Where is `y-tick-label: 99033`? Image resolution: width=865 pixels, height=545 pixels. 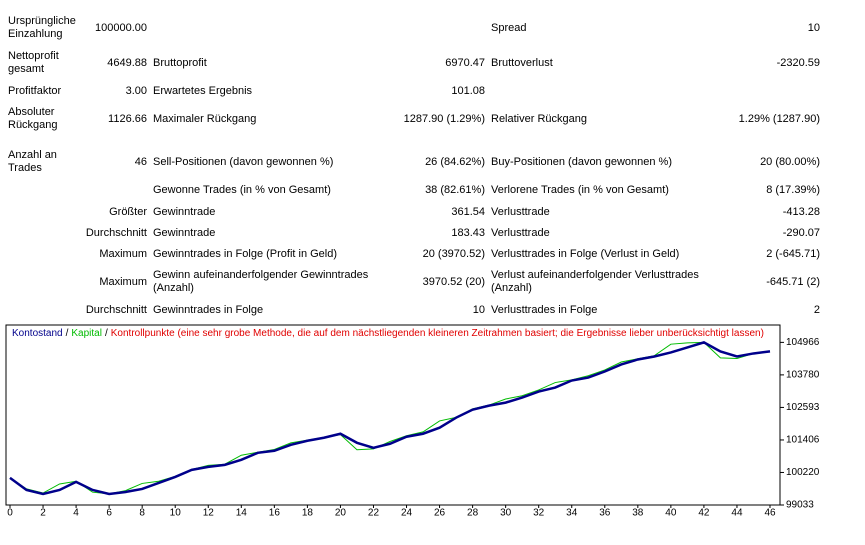
y-tick-label: 99033 is located at coordinates (800, 505).